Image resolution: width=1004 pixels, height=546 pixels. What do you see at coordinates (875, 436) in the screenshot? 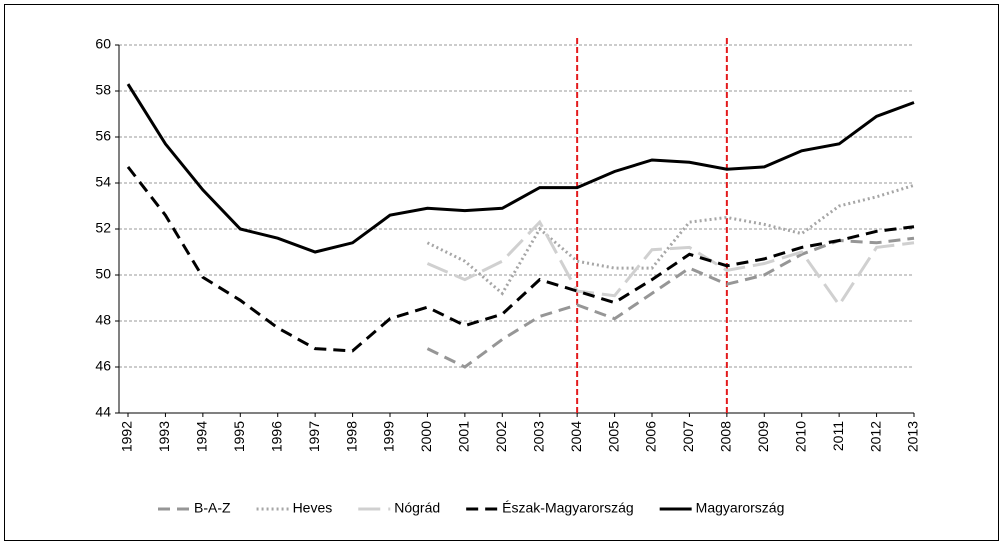
I see `x-tick-label: 2012` at bounding box center [875, 436].